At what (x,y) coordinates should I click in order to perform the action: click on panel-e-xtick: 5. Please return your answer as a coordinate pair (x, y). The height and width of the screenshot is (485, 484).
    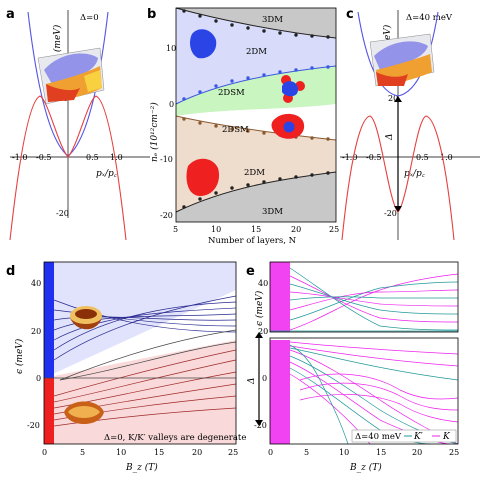
    Looking at the image, I should click on (306, 452).